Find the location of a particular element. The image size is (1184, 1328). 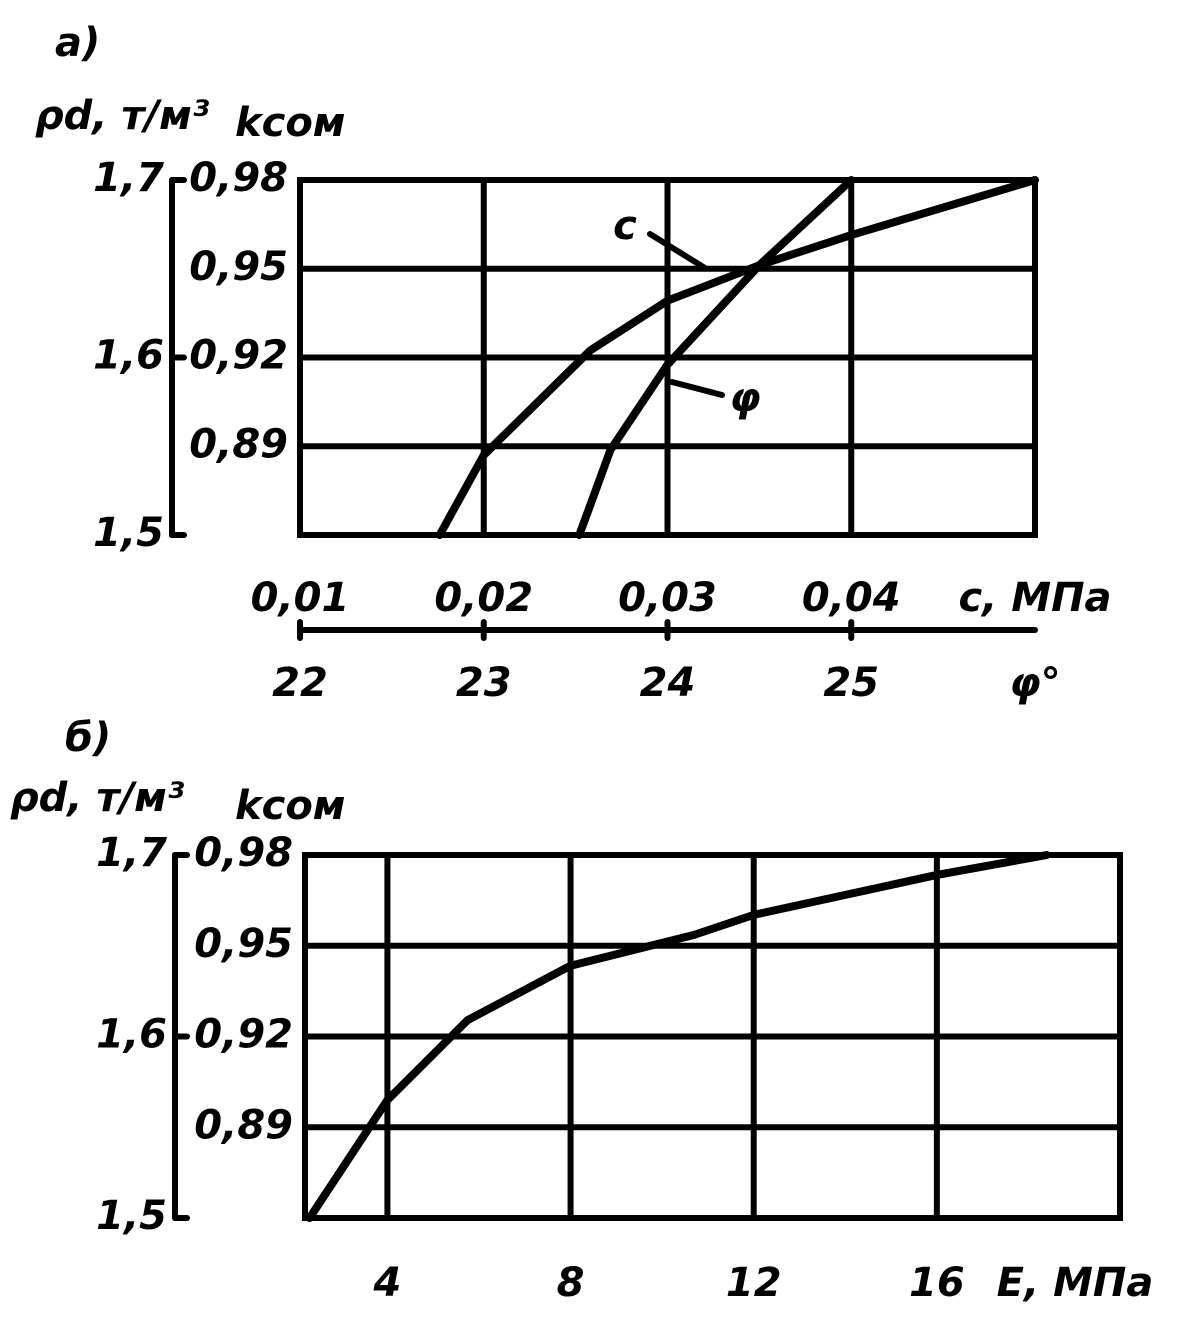

x2-tick-label: 25 is located at coordinates (851, 683).